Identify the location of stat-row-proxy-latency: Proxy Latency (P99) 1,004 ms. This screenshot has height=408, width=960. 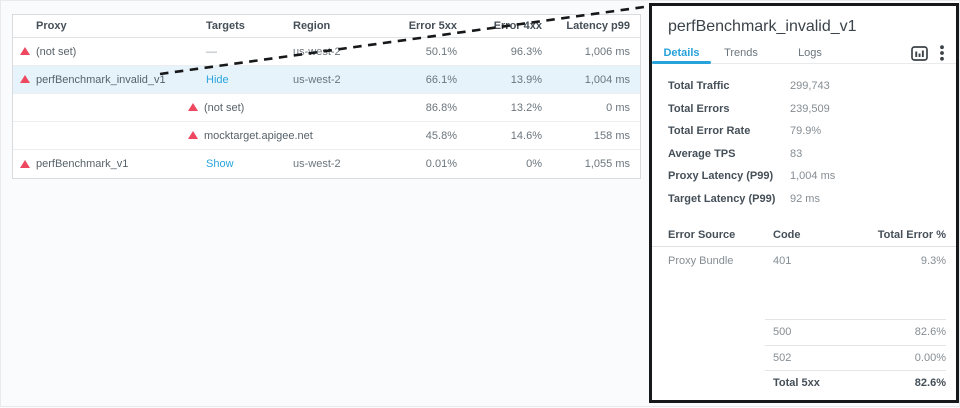
(804, 176).